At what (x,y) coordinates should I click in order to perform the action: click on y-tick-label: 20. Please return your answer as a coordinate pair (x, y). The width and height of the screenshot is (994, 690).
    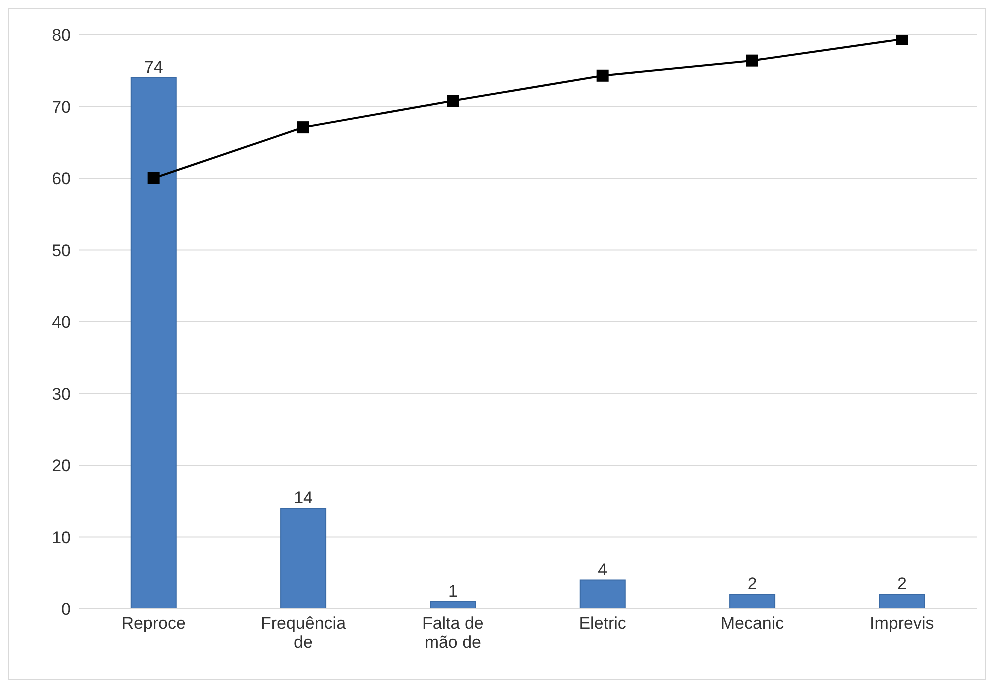
    Looking at the image, I should click on (61, 466).